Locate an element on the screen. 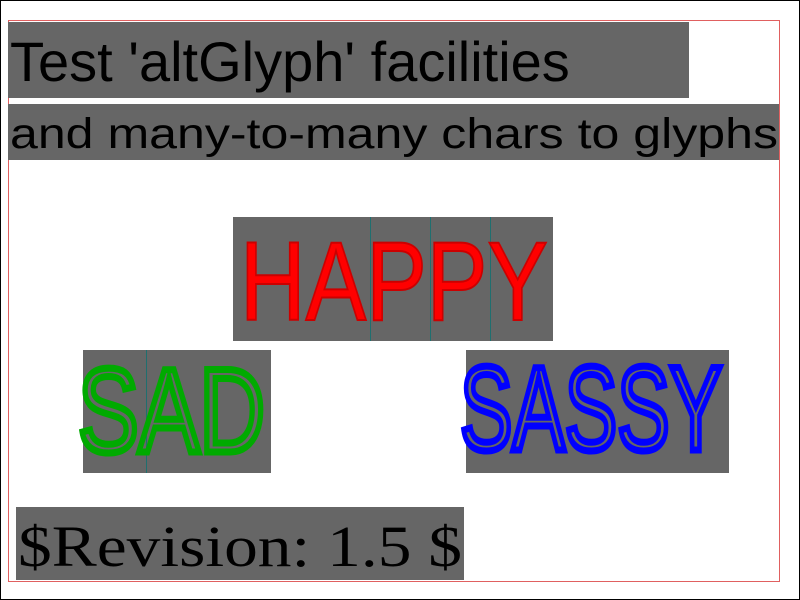 This screenshot has height=600, width=800. title: Test 'altGlyph' facilities is located at coordinates (290, 61).